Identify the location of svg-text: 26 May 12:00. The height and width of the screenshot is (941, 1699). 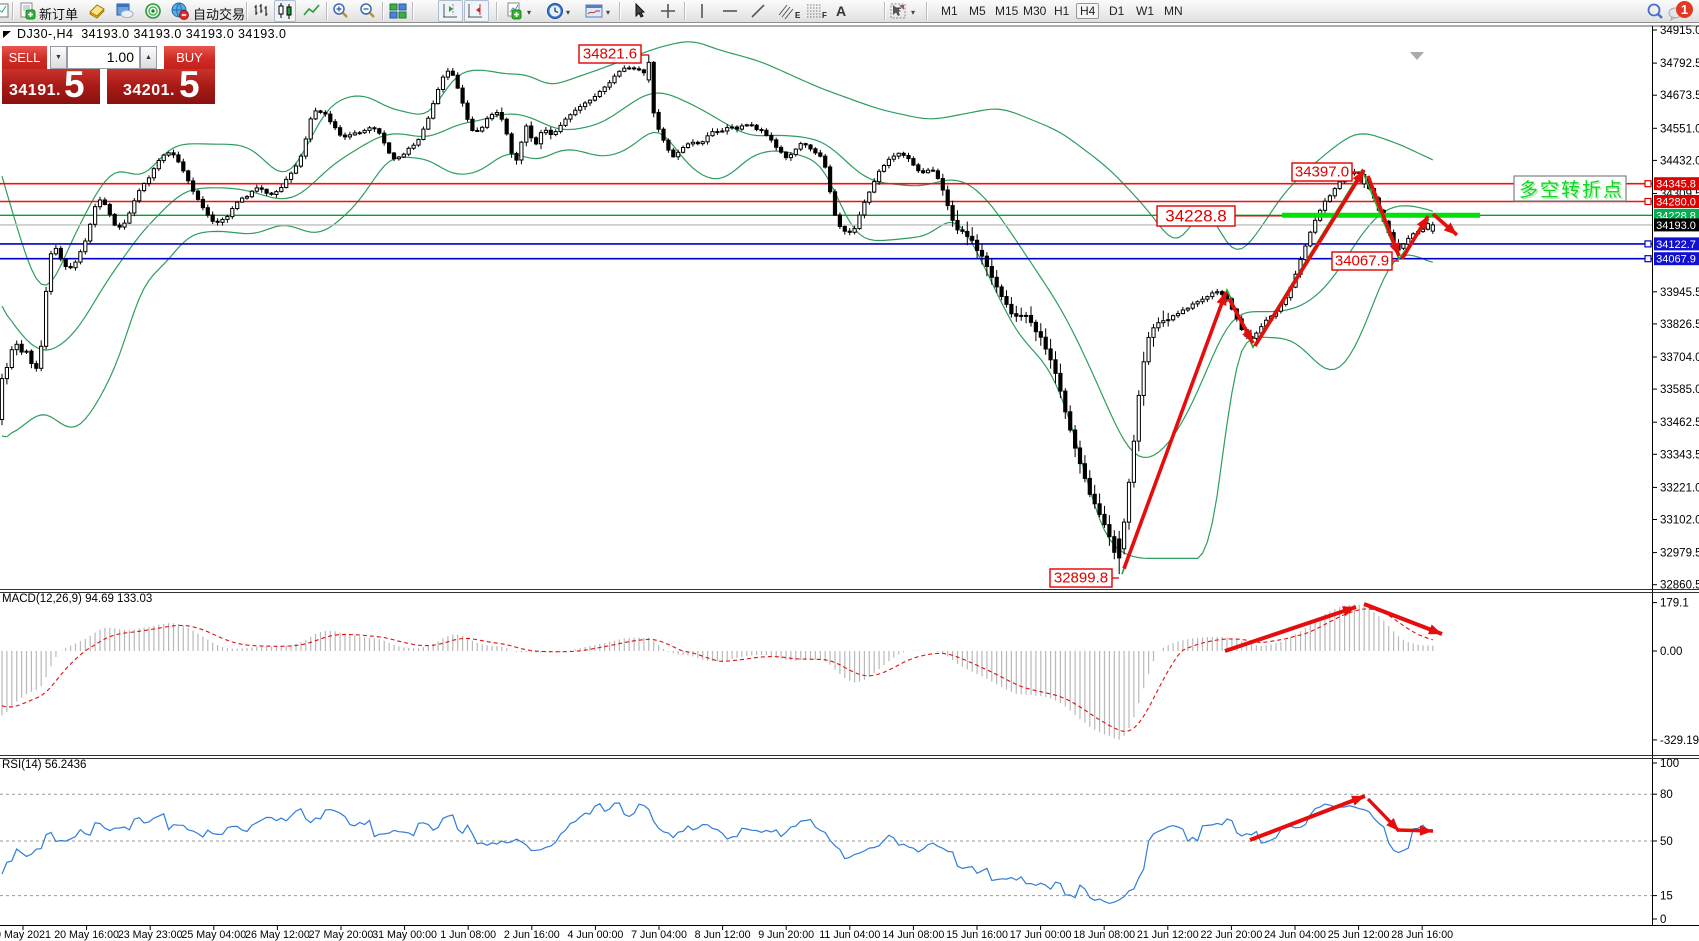
(277, 935).